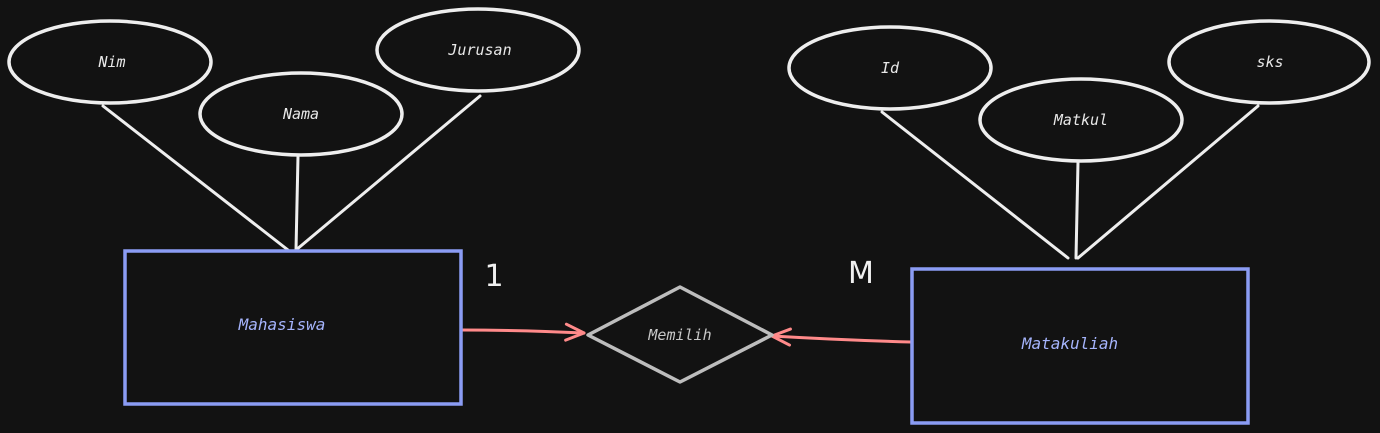 The width and height of the screenshot is (1380, 433). I want to click on relationship-connectors, so click(686, 334).